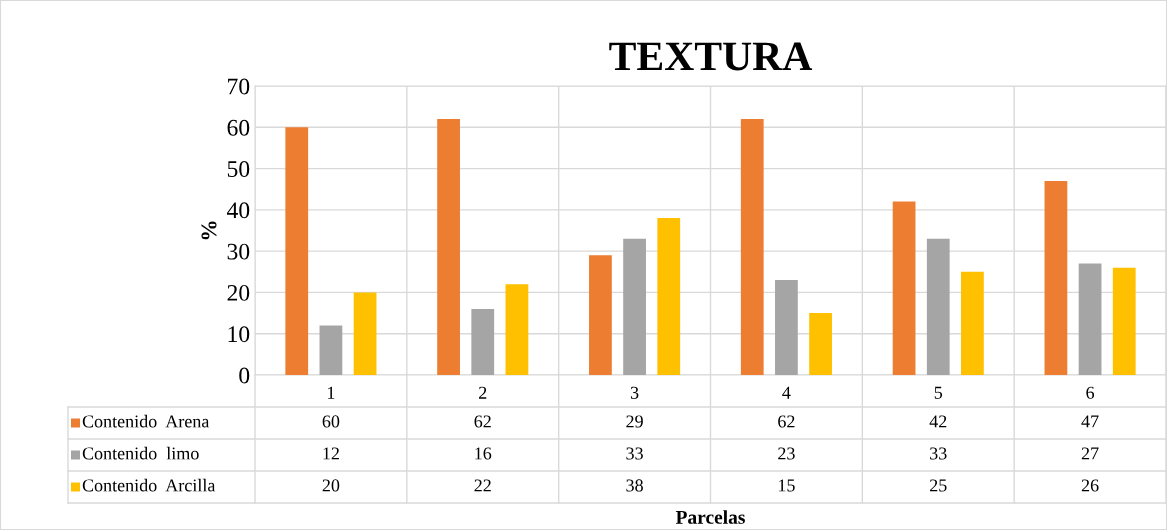 The image size is (1167, 530). What do you see at coordinates (482, 485) in the screenshot?
I see `data-label: 22` at bounding box center [482, 485].